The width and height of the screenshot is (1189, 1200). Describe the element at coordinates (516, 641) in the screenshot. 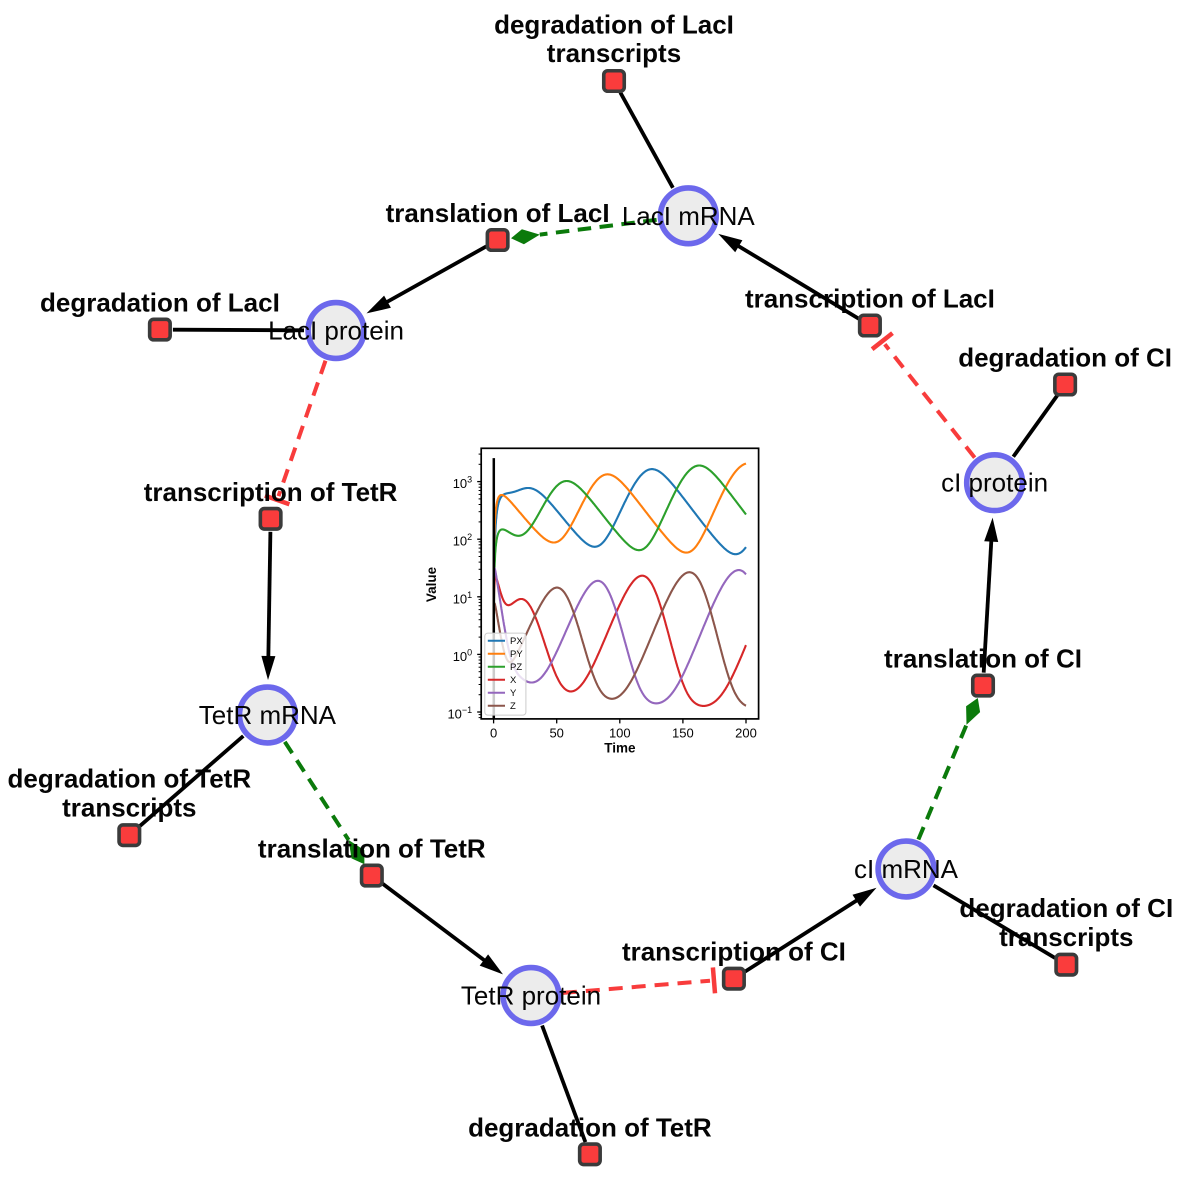

I see `svg-text: PX` at that location.